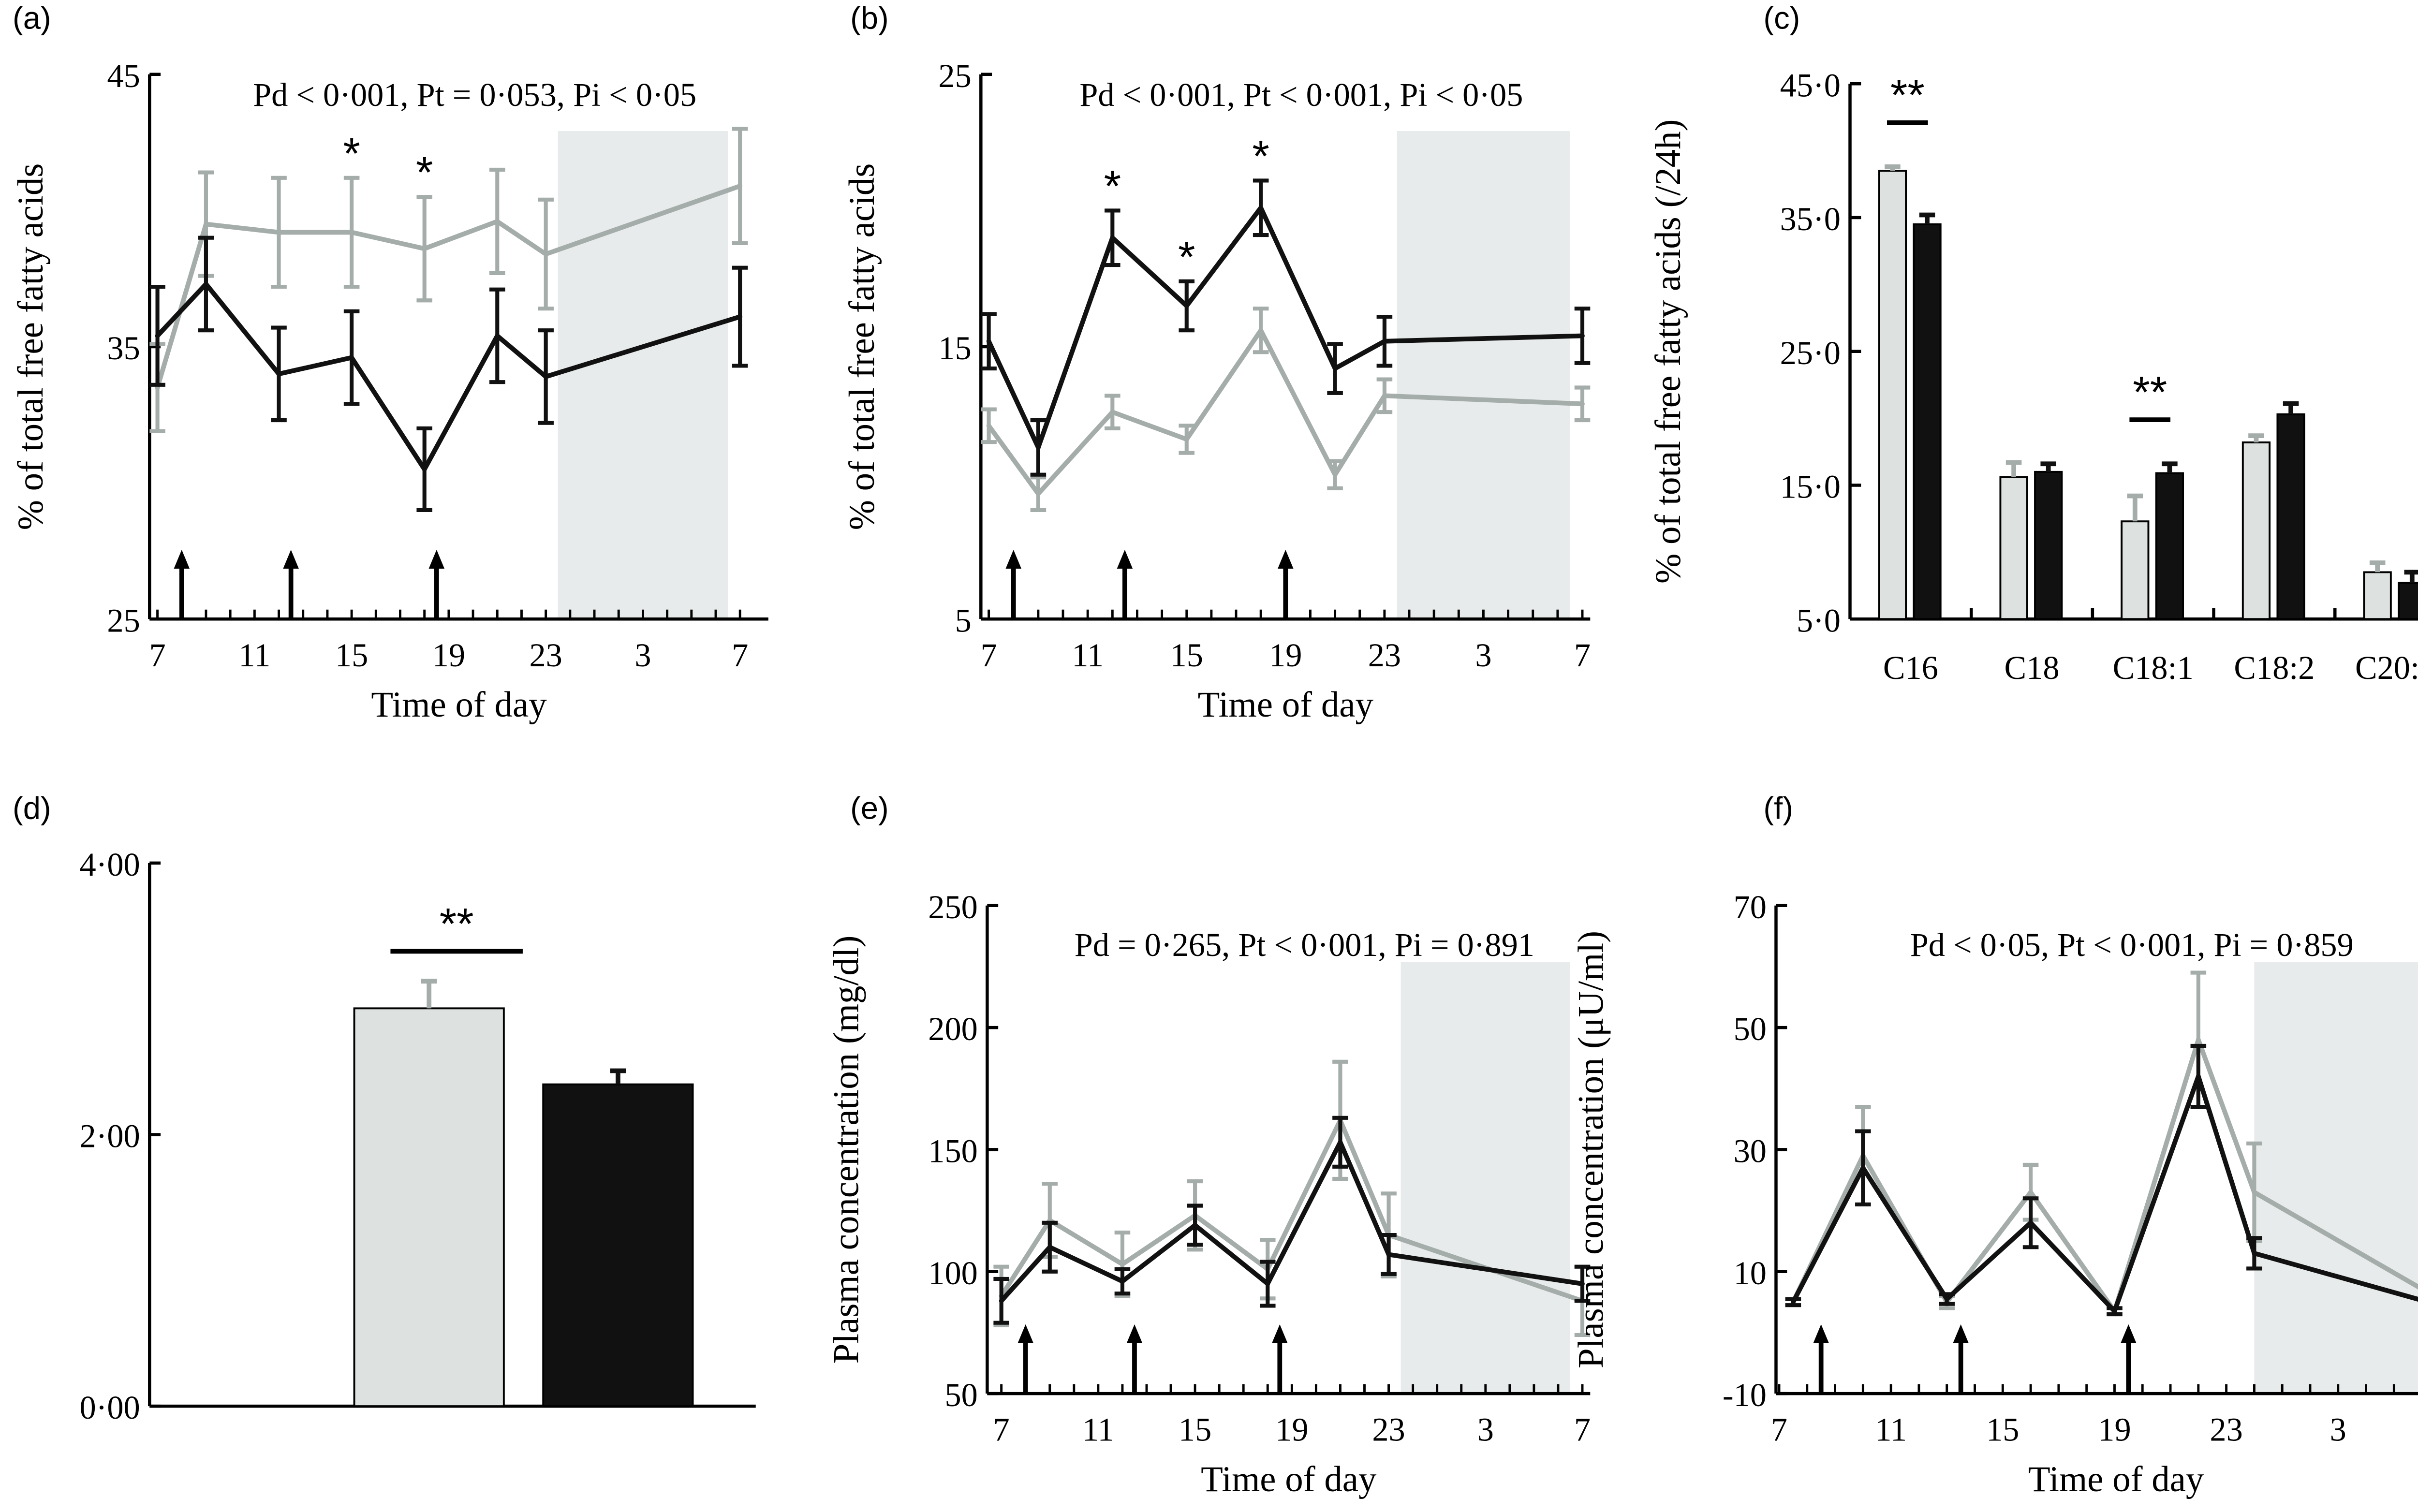  I want to click on panel-label: (a), so click(32, 17).